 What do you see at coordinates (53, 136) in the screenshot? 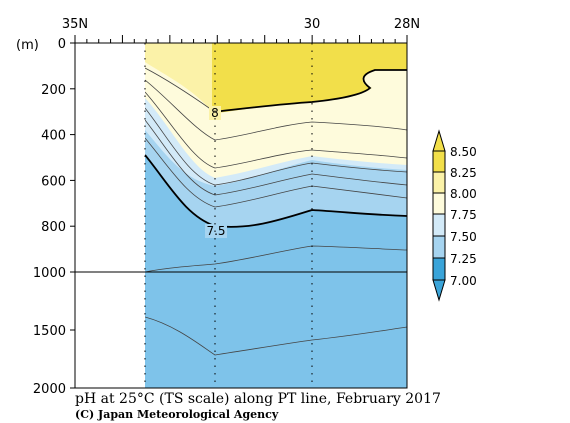
I see `y-tick-label: 400` at bounding box center [53, 136].